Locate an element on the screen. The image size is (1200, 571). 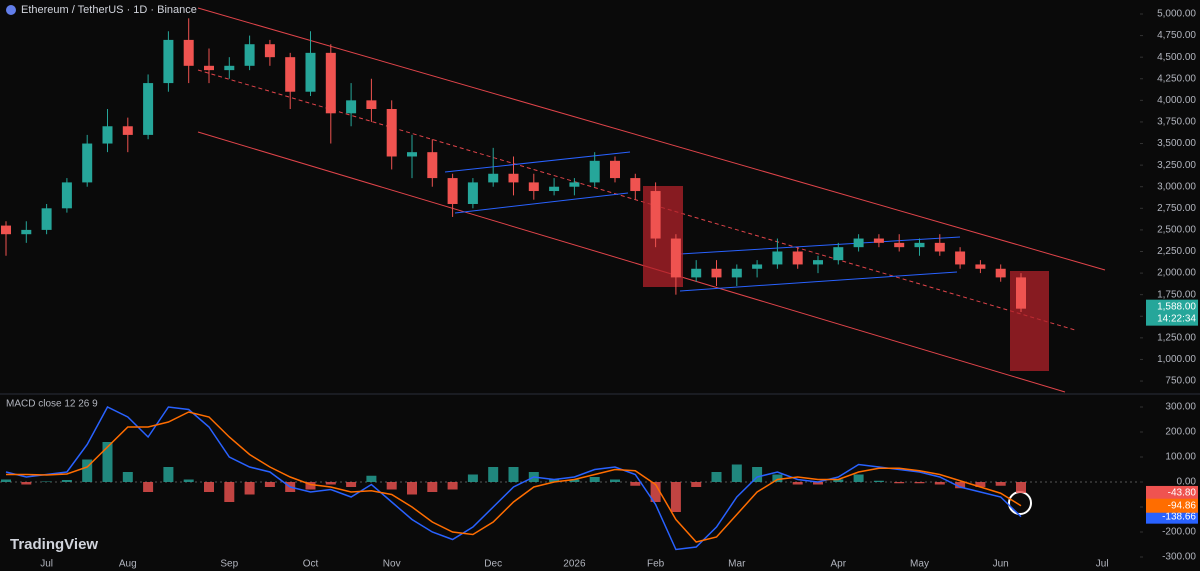
y-tick-label: 3,500.00 is located at coordinates (1176, 143).